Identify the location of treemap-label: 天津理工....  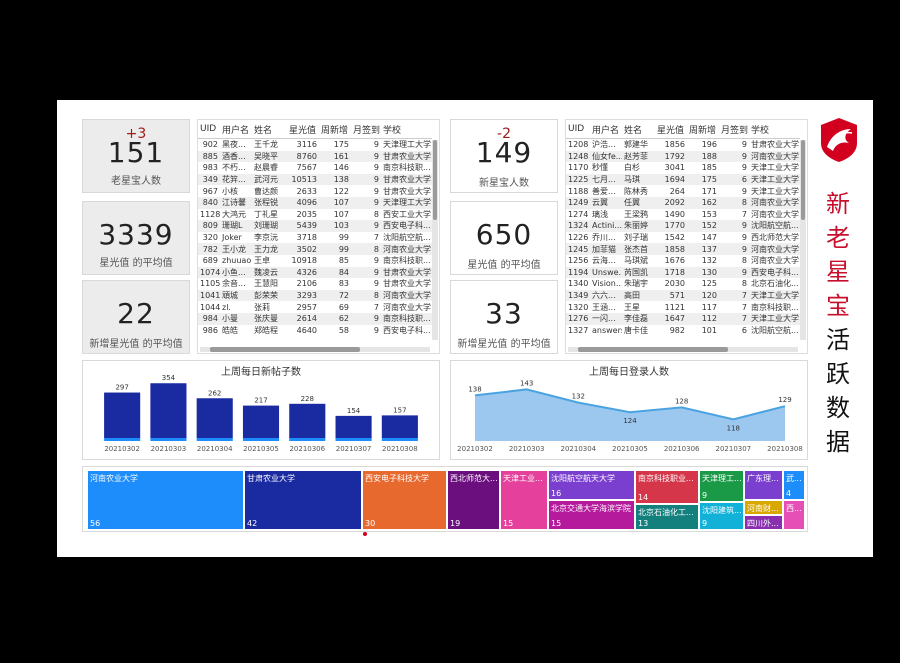
(722, 478).